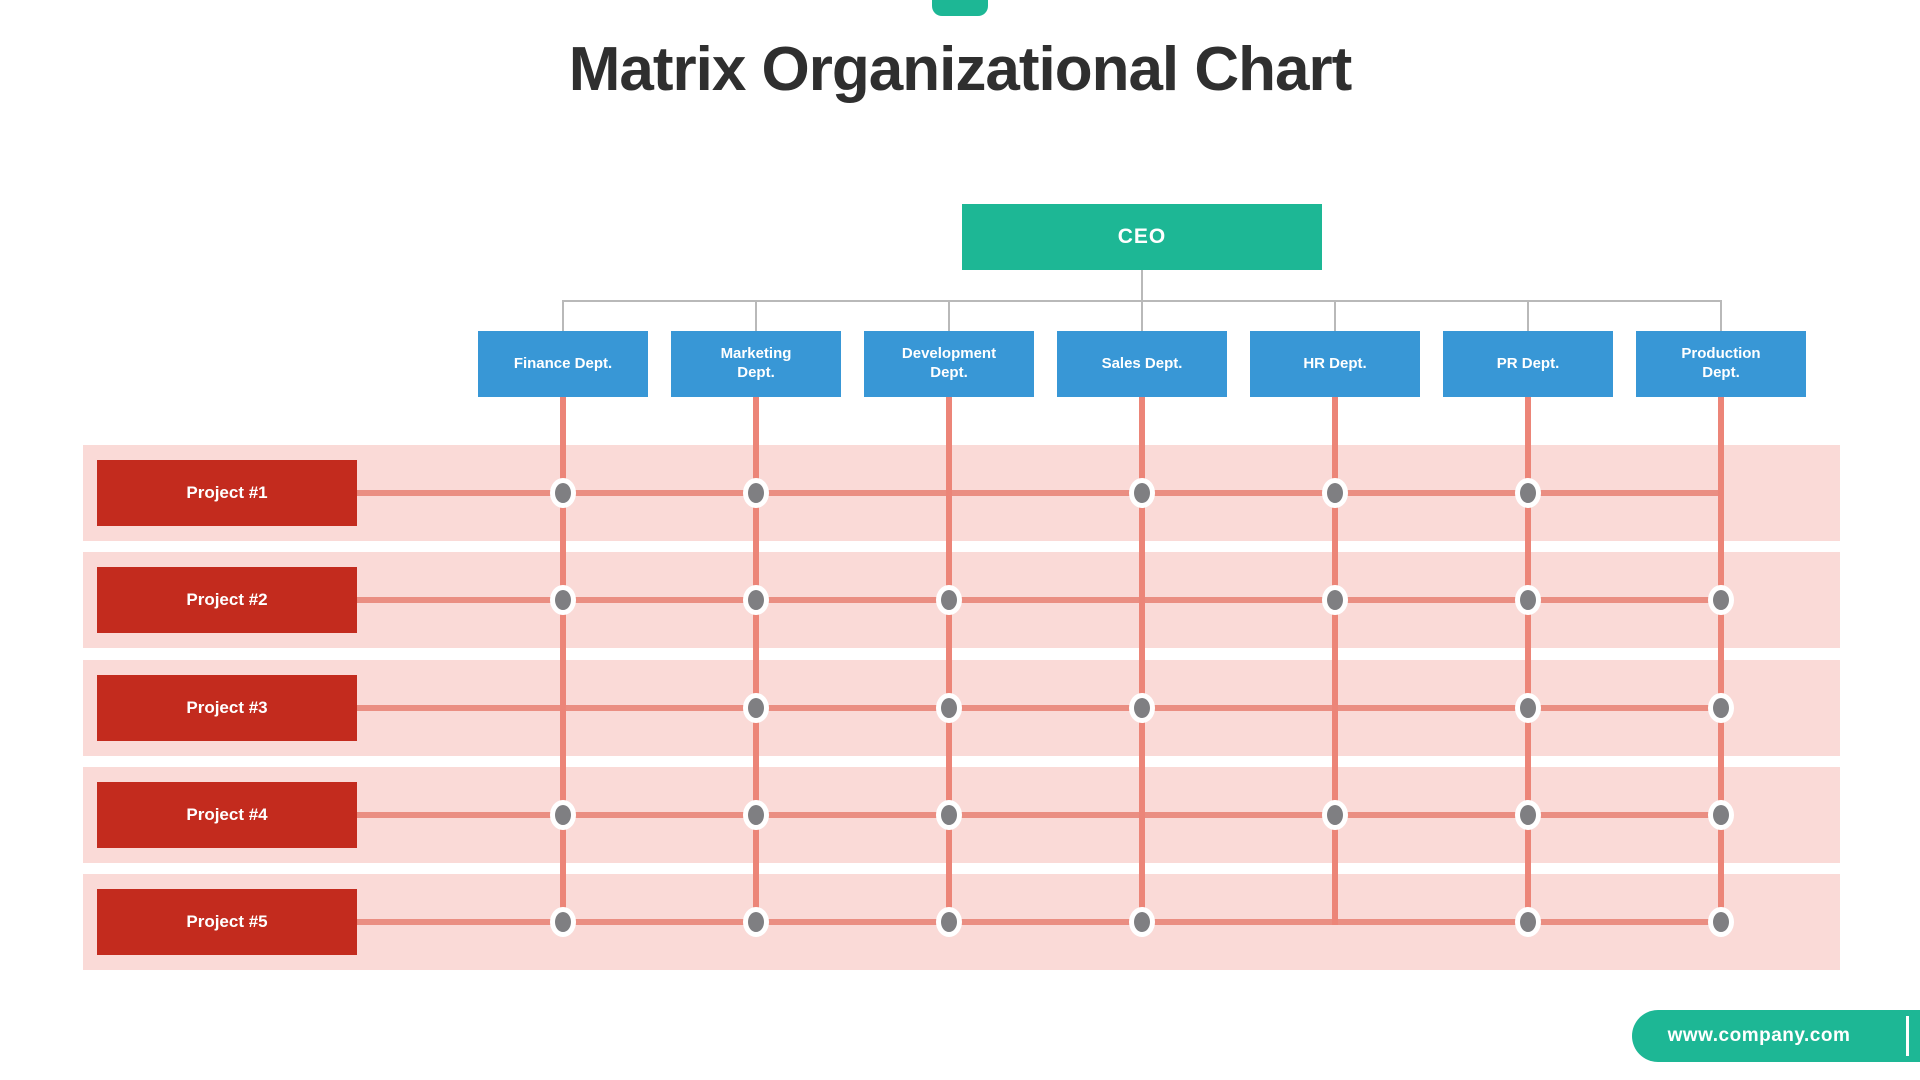  What do you see at coordinates (960, 8) in the screenshot?
I see `top-accent-notch` at bounding box center [960, 8].